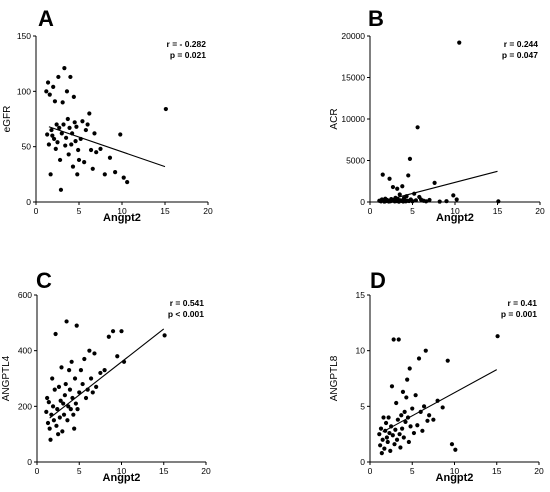 Image resolution: width=550 pixels, height=492 pixels. Describe the element at coordinates (27, 147) in the screenshot. I see `y-tick-label: 50` at that location.